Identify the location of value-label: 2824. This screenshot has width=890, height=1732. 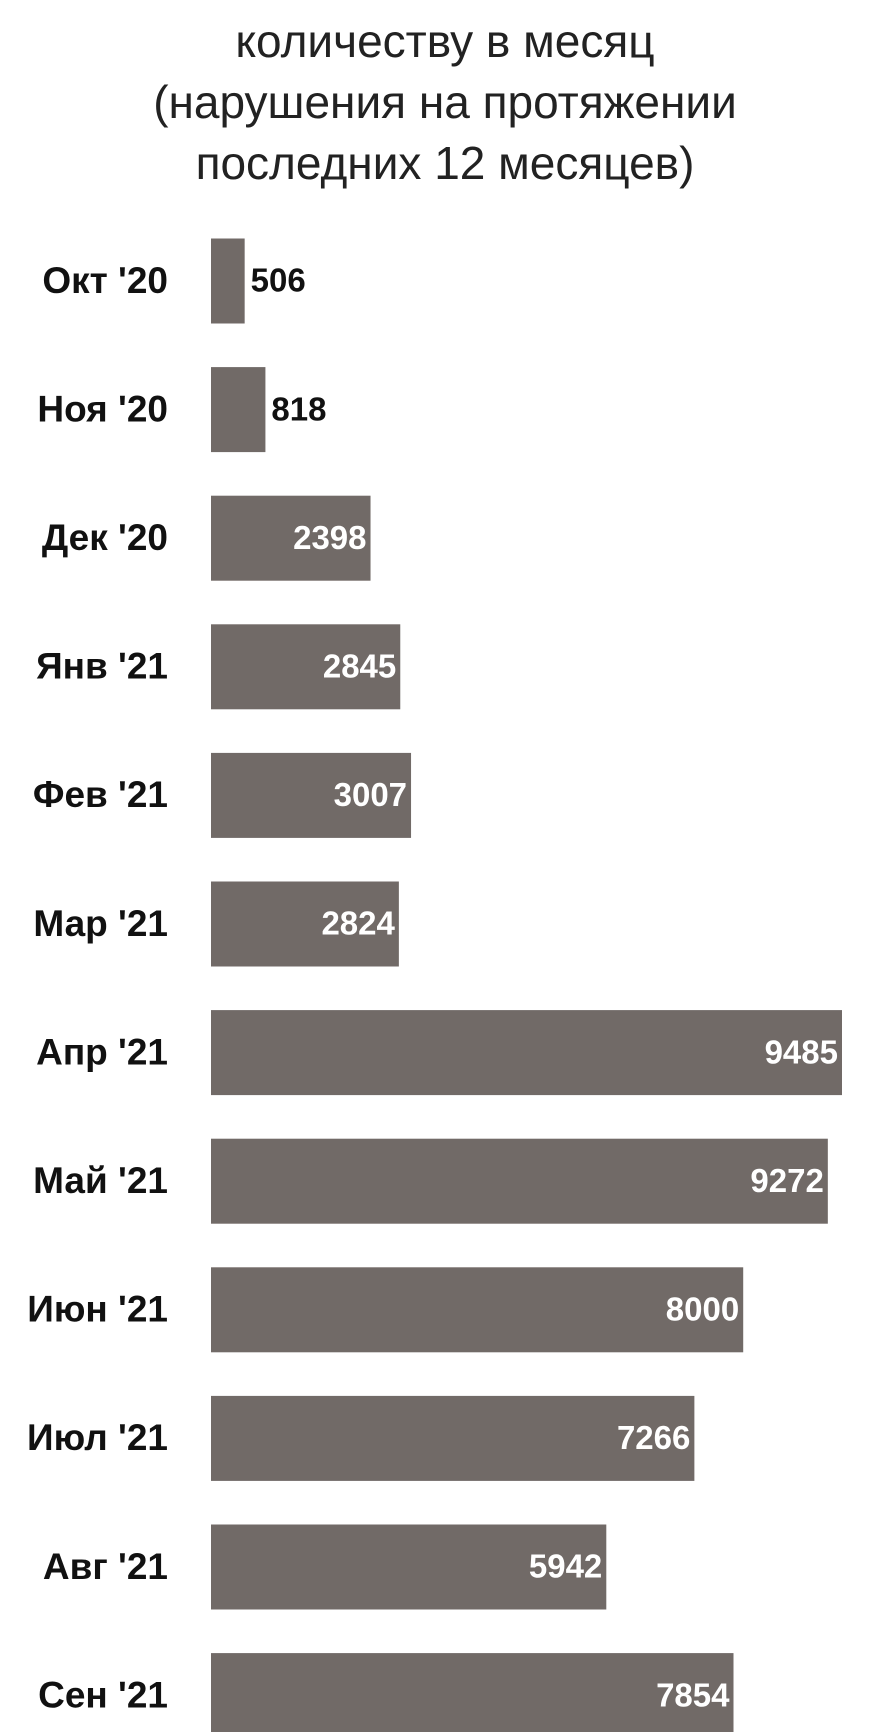
(358, 923).